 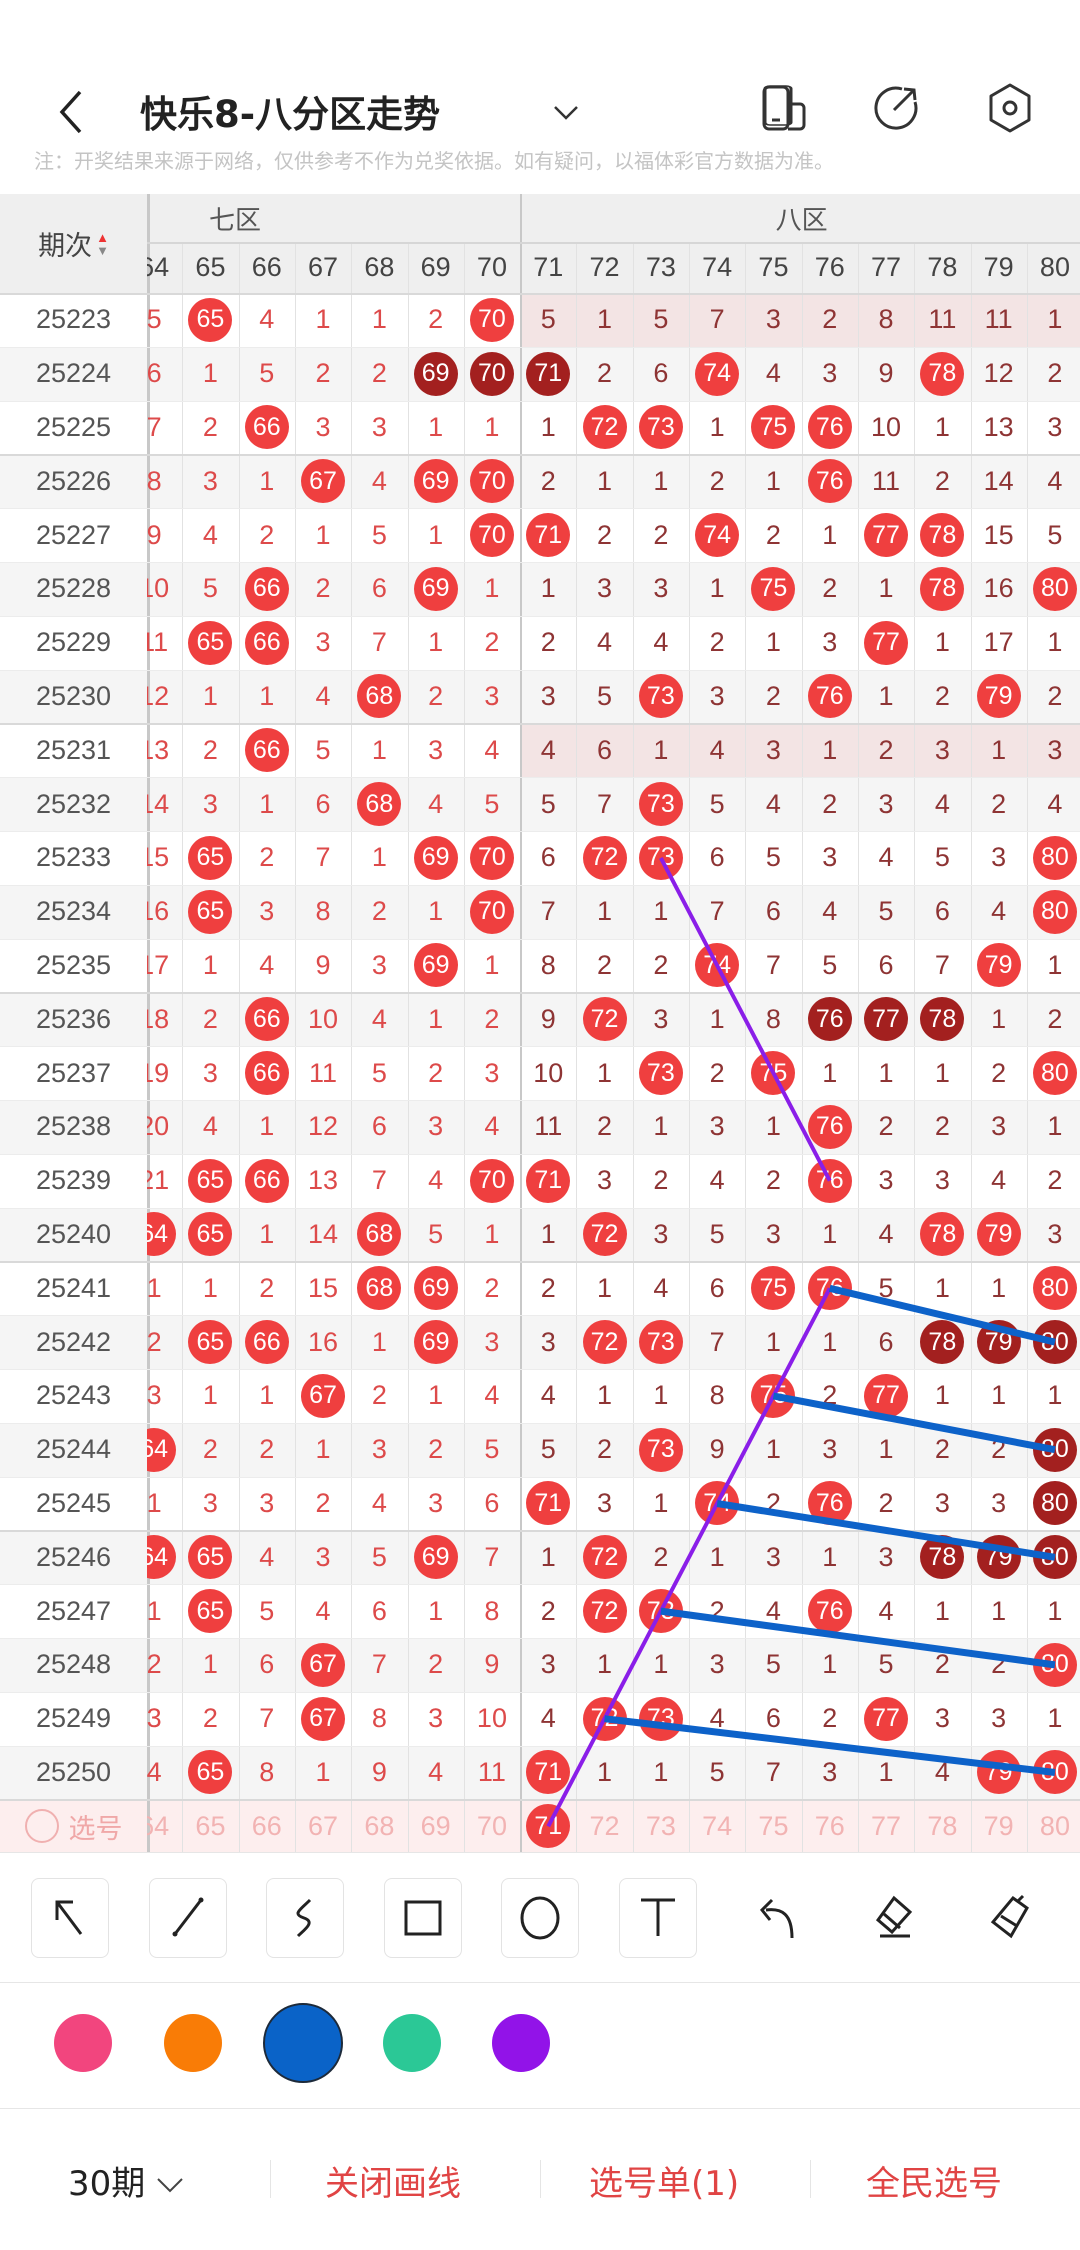 What do you see at coordinates (210, 1773) in the screenshot?
I see `drawn-number: 65` at bounding box center [210, 1773].